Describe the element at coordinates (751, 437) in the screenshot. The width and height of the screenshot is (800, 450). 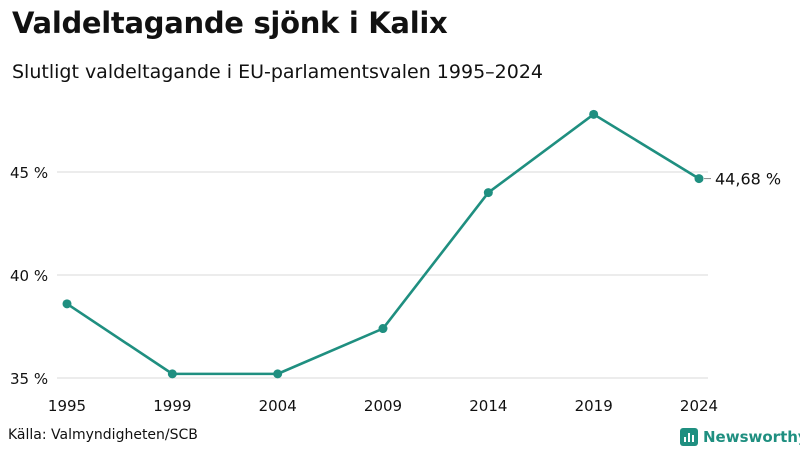
I see `brand-name: Newsworthy` at that location.